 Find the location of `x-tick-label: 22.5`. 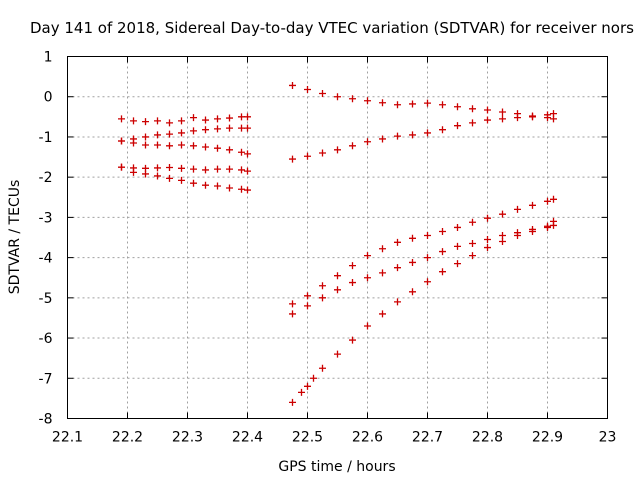

x-tick-label: 22.5 is located at coordinates (307, 438).